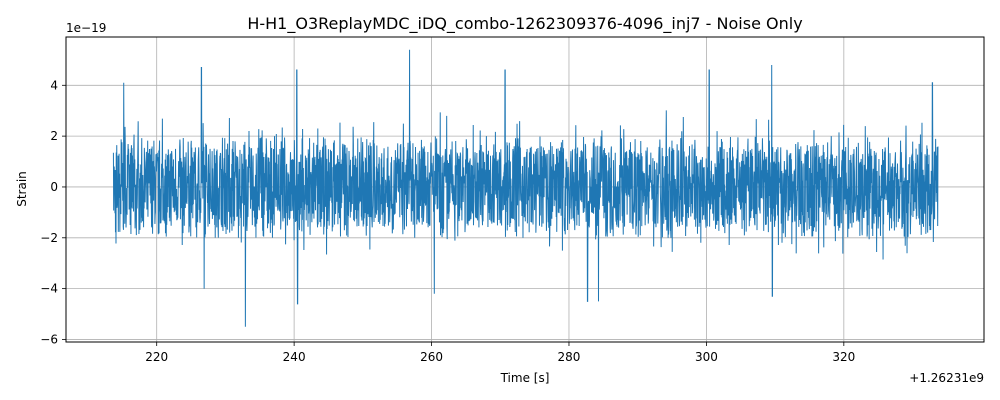 The image size is (1000, 400). Describe the element at coordinates (431, 357) in the screenshot. I see `x-tick-label: 260` at that location.